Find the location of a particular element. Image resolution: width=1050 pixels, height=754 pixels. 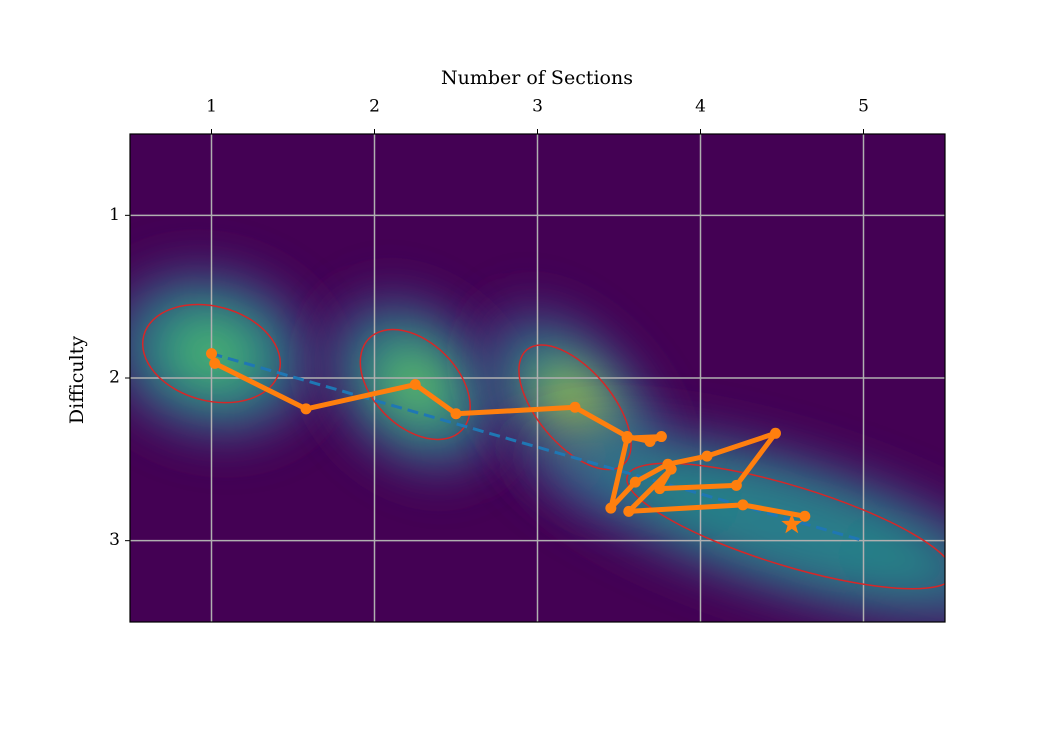

x-tick-label: 4 is located at coordinates (700, 107).